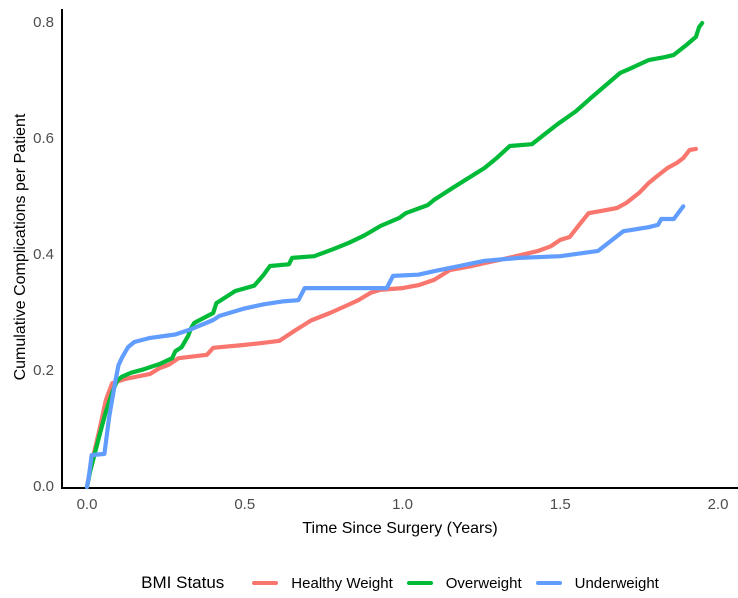  I want to click on legend-label-underweight: Underweight, so click(616, 583).